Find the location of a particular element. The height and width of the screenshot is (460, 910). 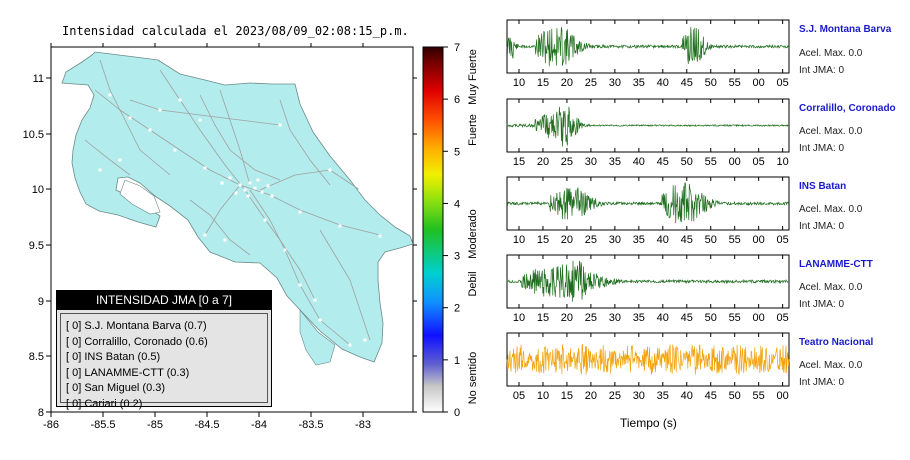

map-y-tick-label: 8 is located at coordinates (41, 413).